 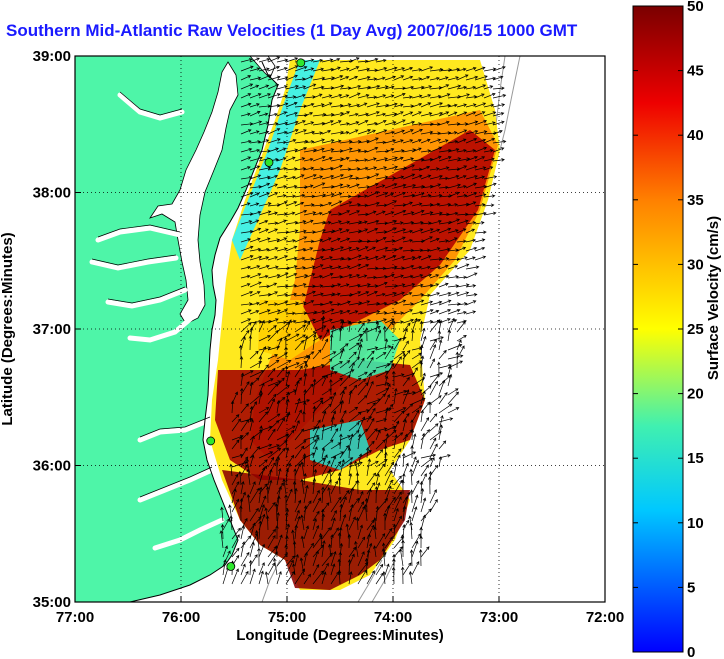 What do you see at coordinates (75, 617) in the screenshot?
I see `x-tick-label: 77:00` at bounding box center [75, 617].